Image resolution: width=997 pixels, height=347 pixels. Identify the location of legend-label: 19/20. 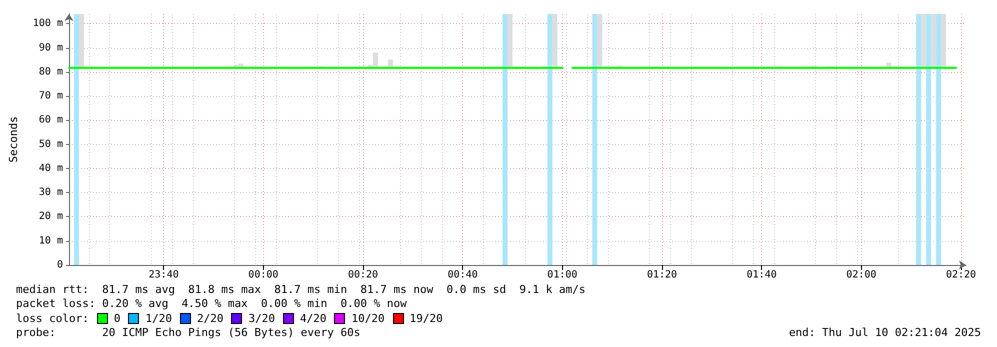
(426, 319).